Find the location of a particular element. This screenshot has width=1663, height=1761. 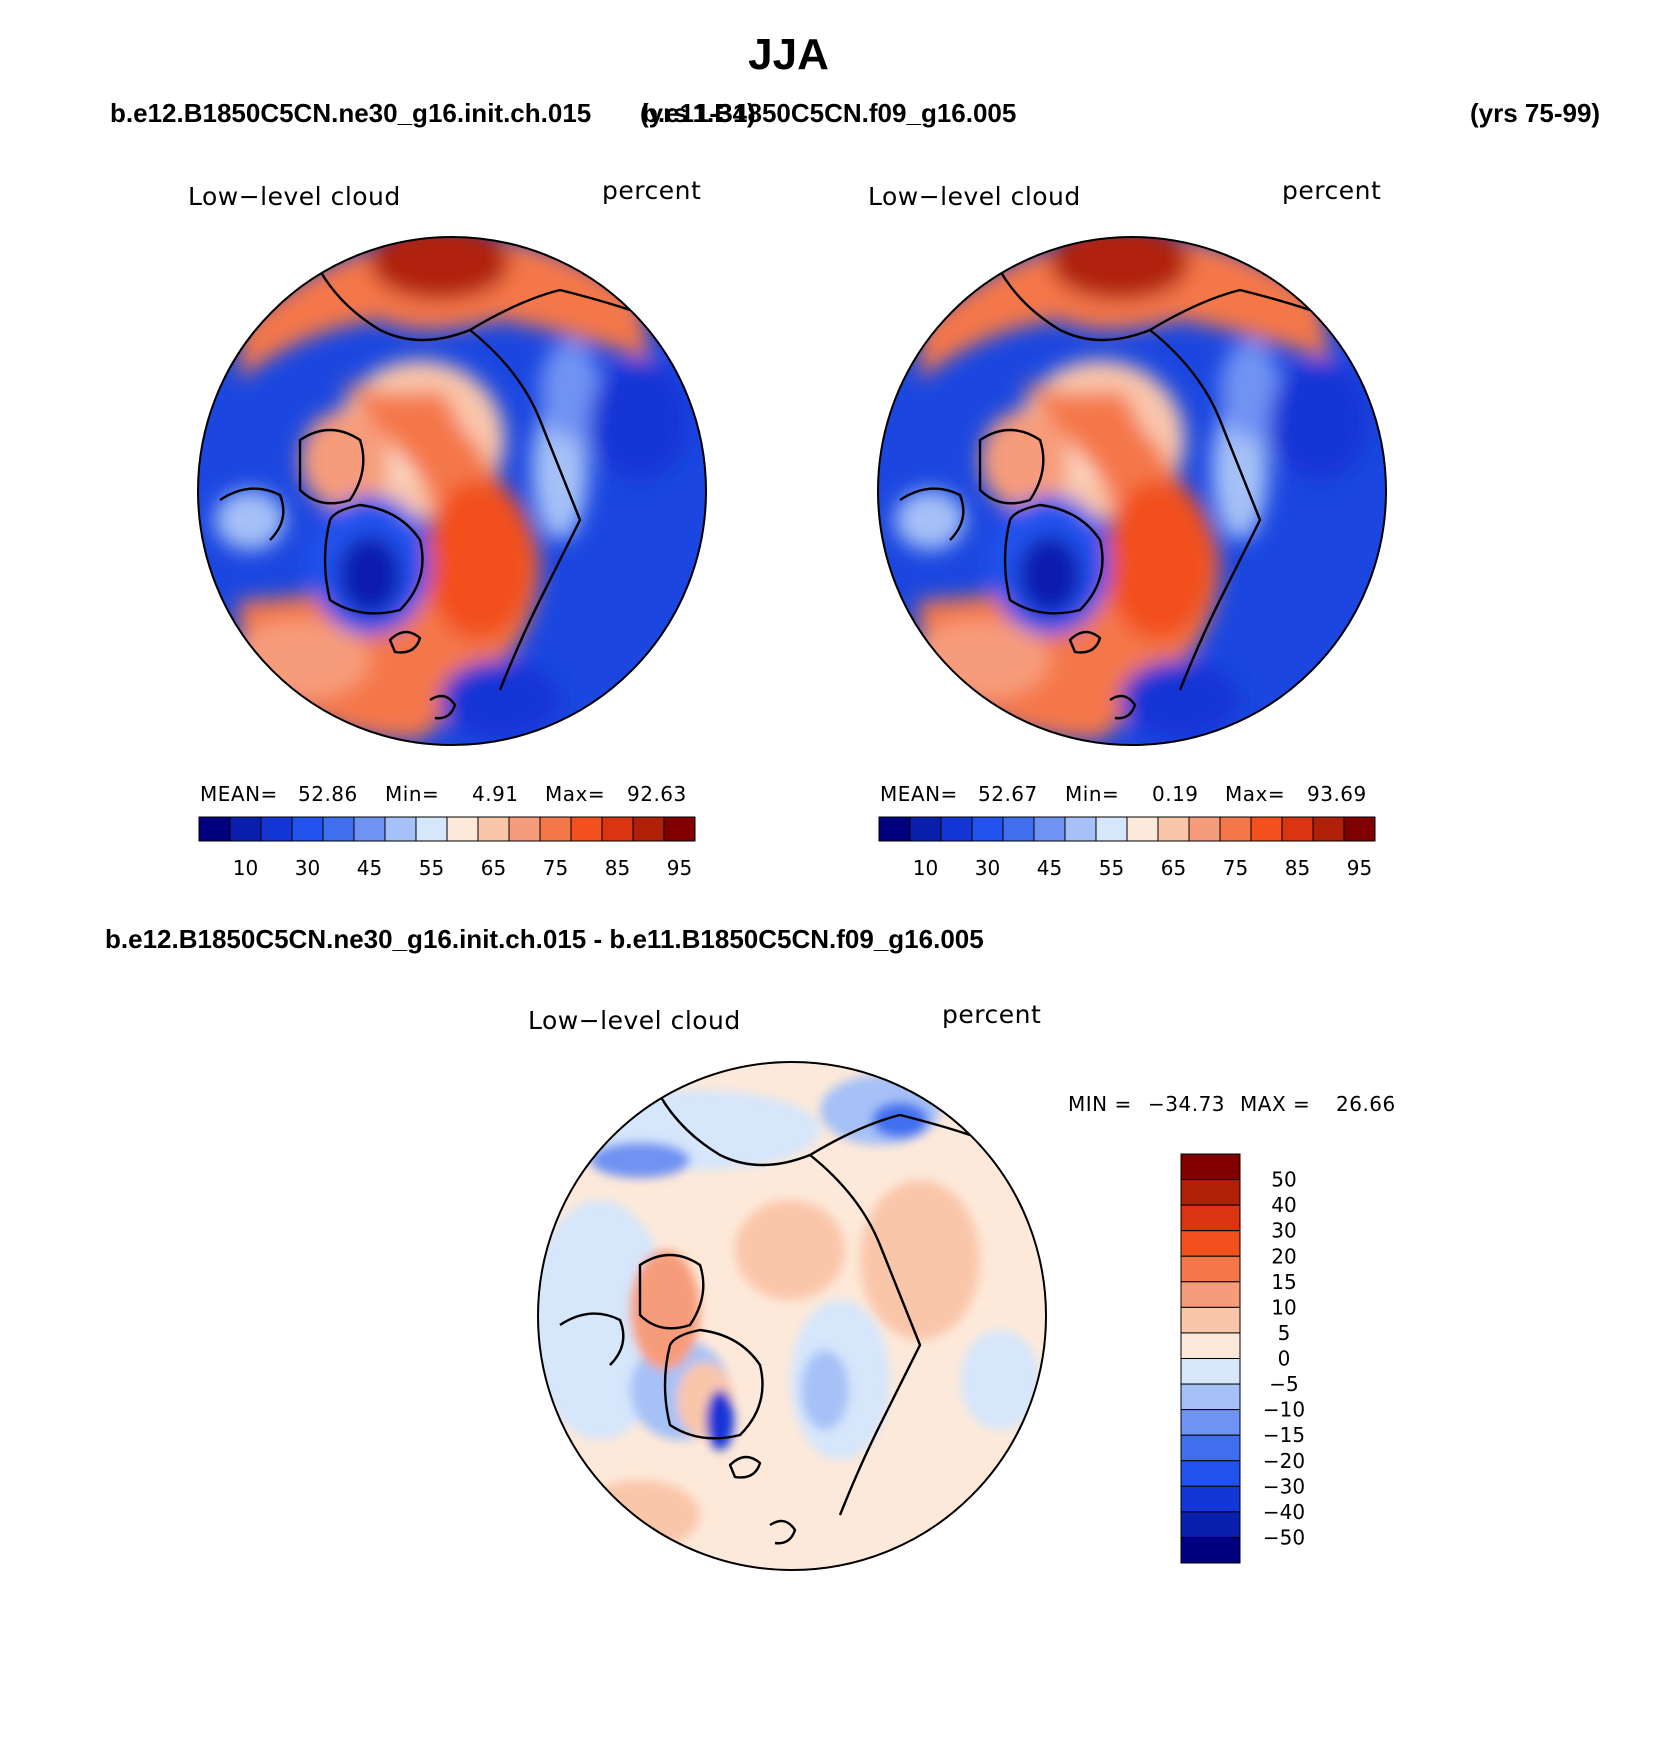

colorbar-tick-label: −30 is located at coordinates (1284, 1486).